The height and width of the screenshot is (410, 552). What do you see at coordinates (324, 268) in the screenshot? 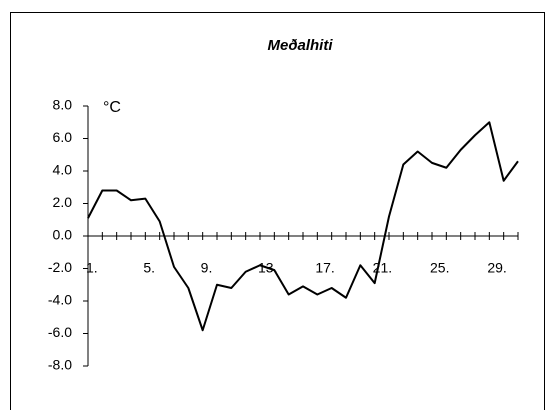
I see `x-tick-label: 17.` at bounding box center [324, 268].